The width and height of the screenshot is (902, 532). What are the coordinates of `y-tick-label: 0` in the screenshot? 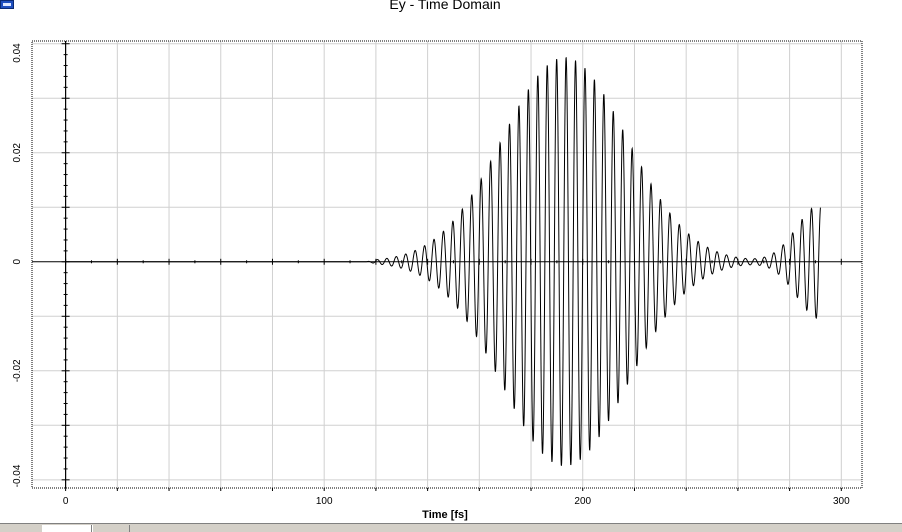 It's located at (17, 262).